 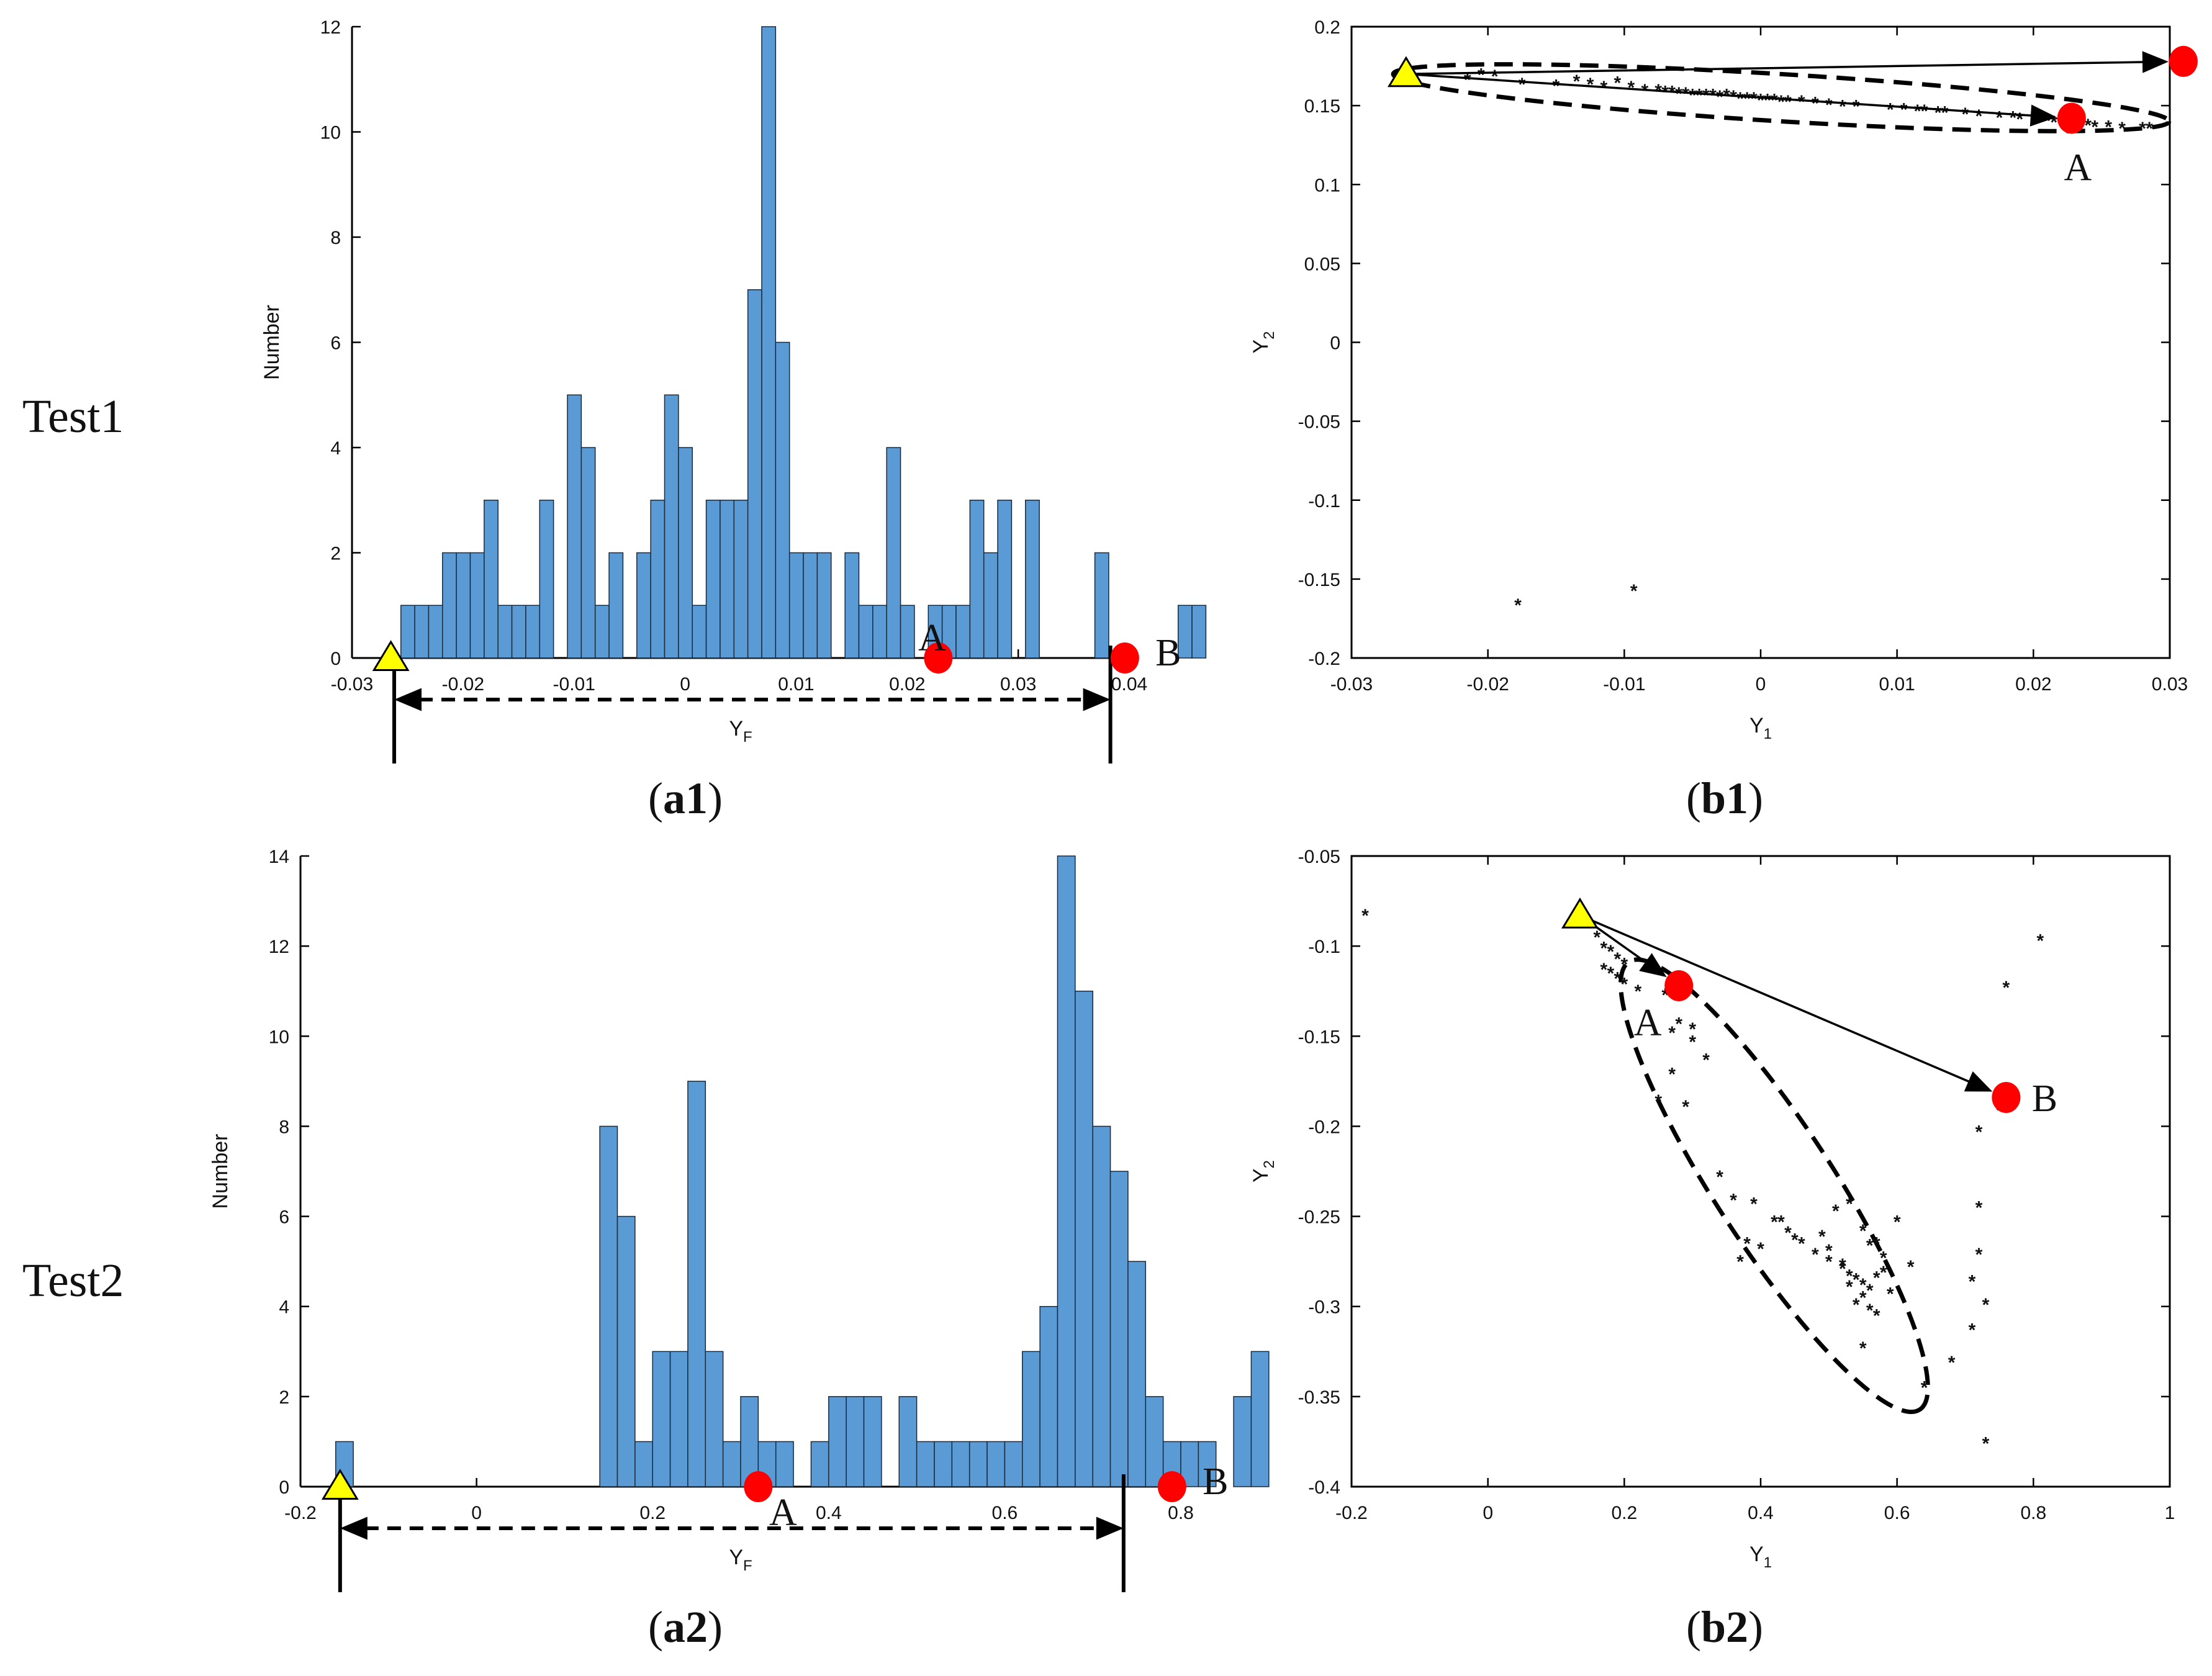 I want to click on vector-arrow-head, so click(x=1978, y=1081).